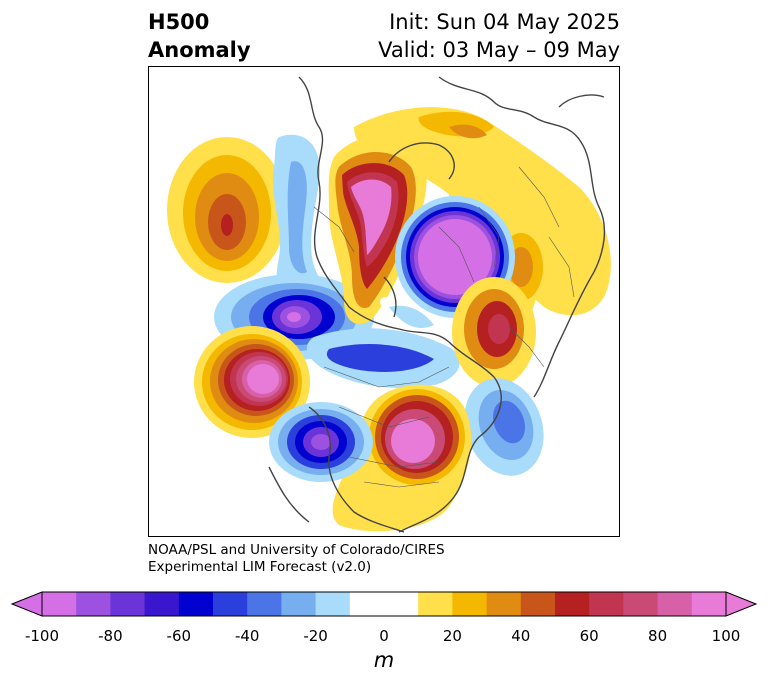 The width and height of the screenshot is (768, 686). I want to click on pole-marker, so click(385, 302).